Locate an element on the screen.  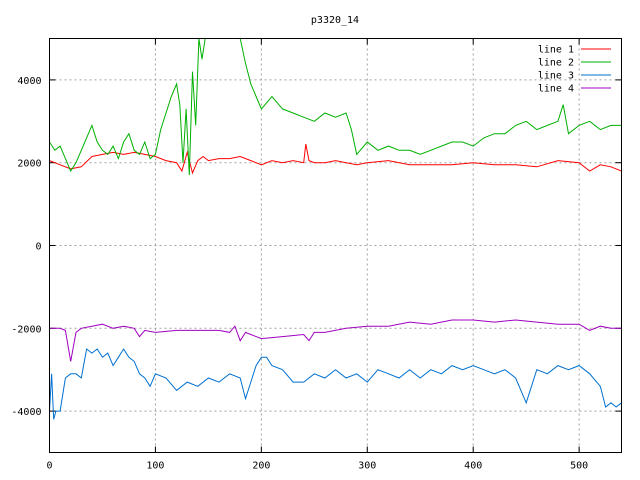
x-tick-label: 300 is located at coordinates (367, 466).